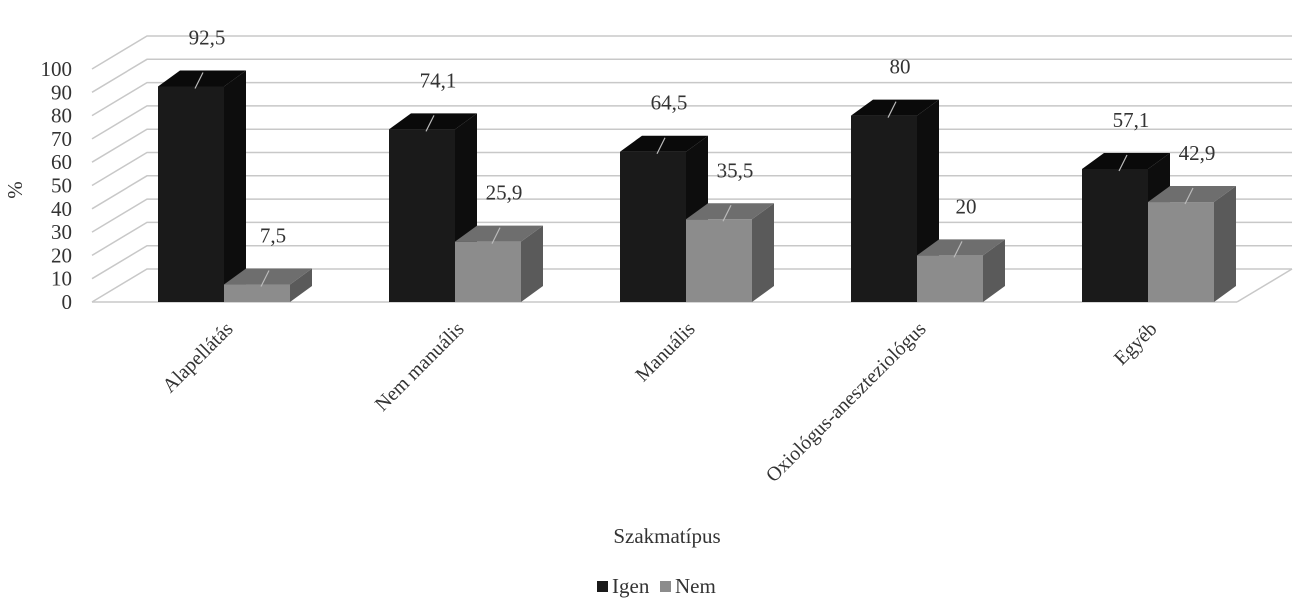 The width and height of the screenshot is (1293, 601). Describe the element at coordinates (191, 194) in the screenshot. I see `bar-igen-alapellatas-front` at that location.